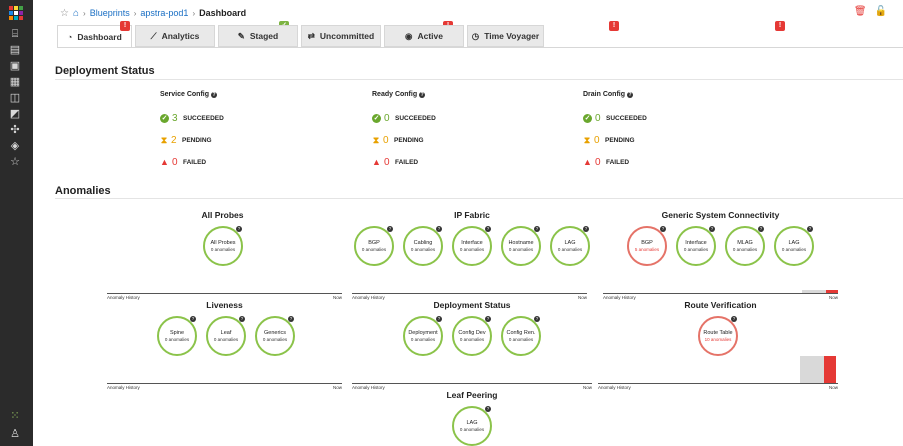  I want to click on leaf-peering-title: Leaf Peering, so click(472, 395).